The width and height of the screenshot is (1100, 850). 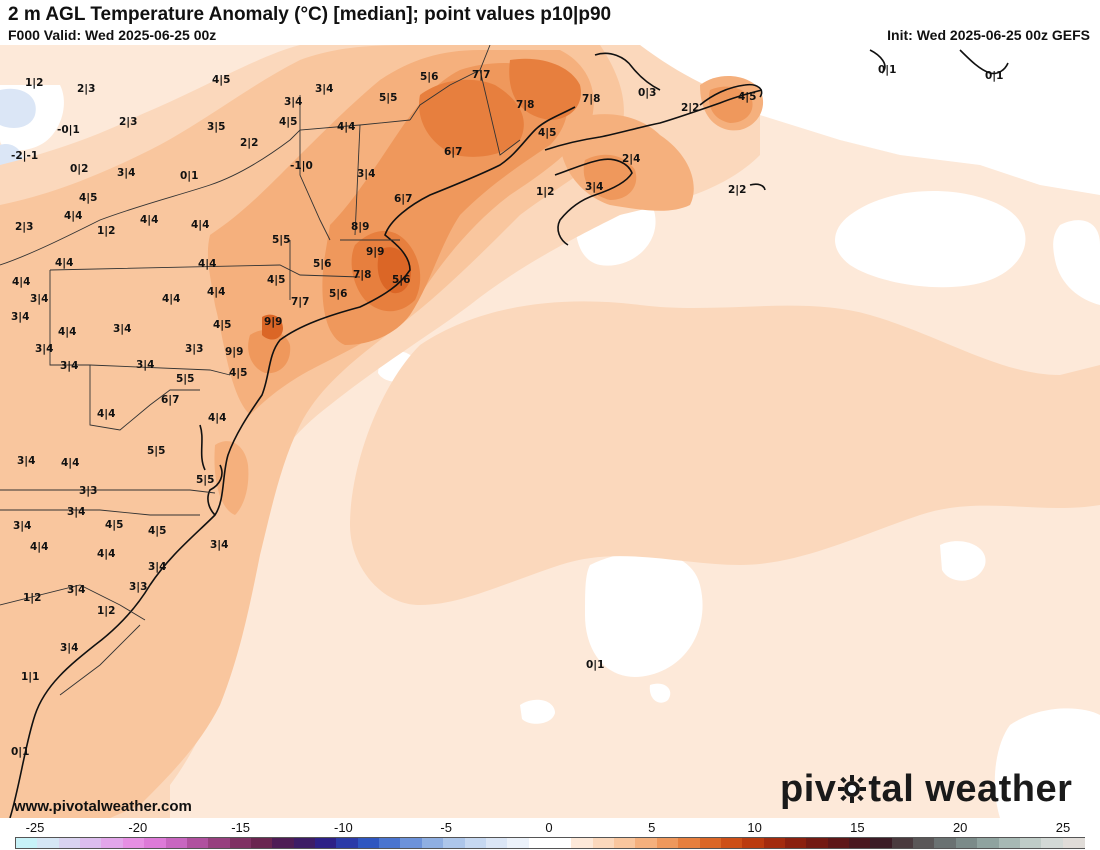 What do you see at coordinates (103, 806) in the screenshot?
I see `website-url: www.pivotalweather.com` at bounding box center [103, 806].